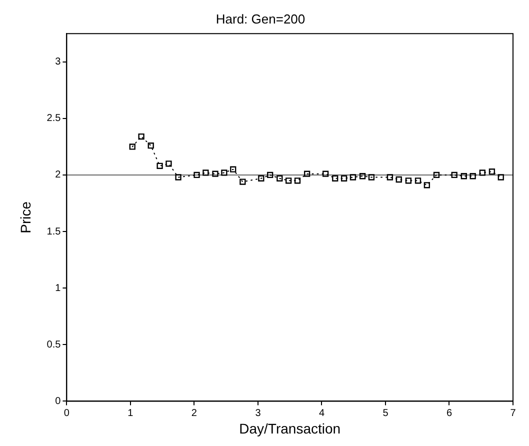 The image size is (529, 446). I want to click on x-tick-label: 5, so click(385, 413).